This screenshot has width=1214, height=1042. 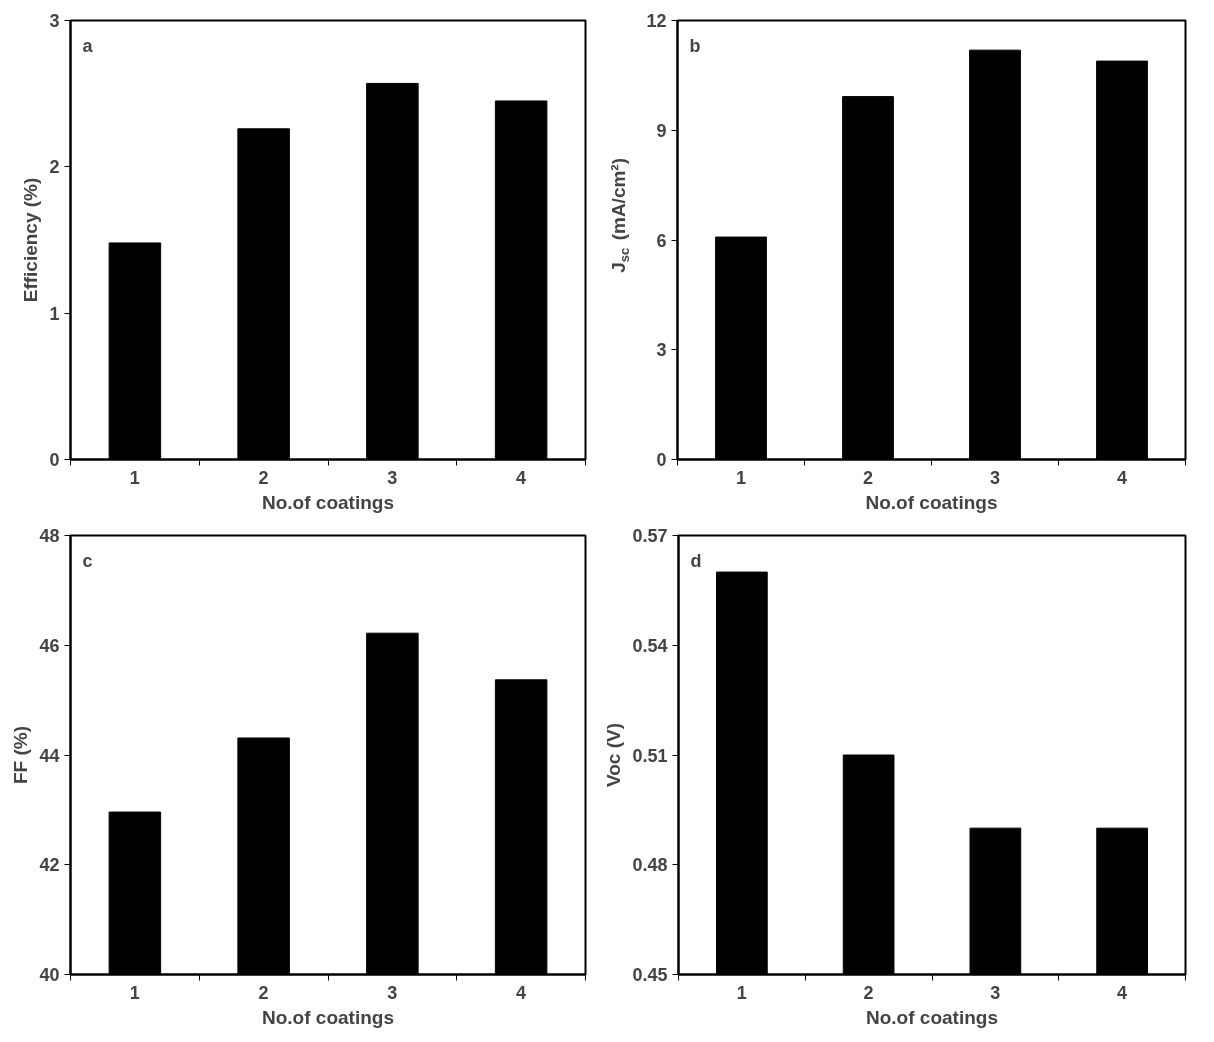 What do you see at coordinates (49, 536) in the screenshot?
I see `y-tick-label: 48` at bounding box center [49, 536].